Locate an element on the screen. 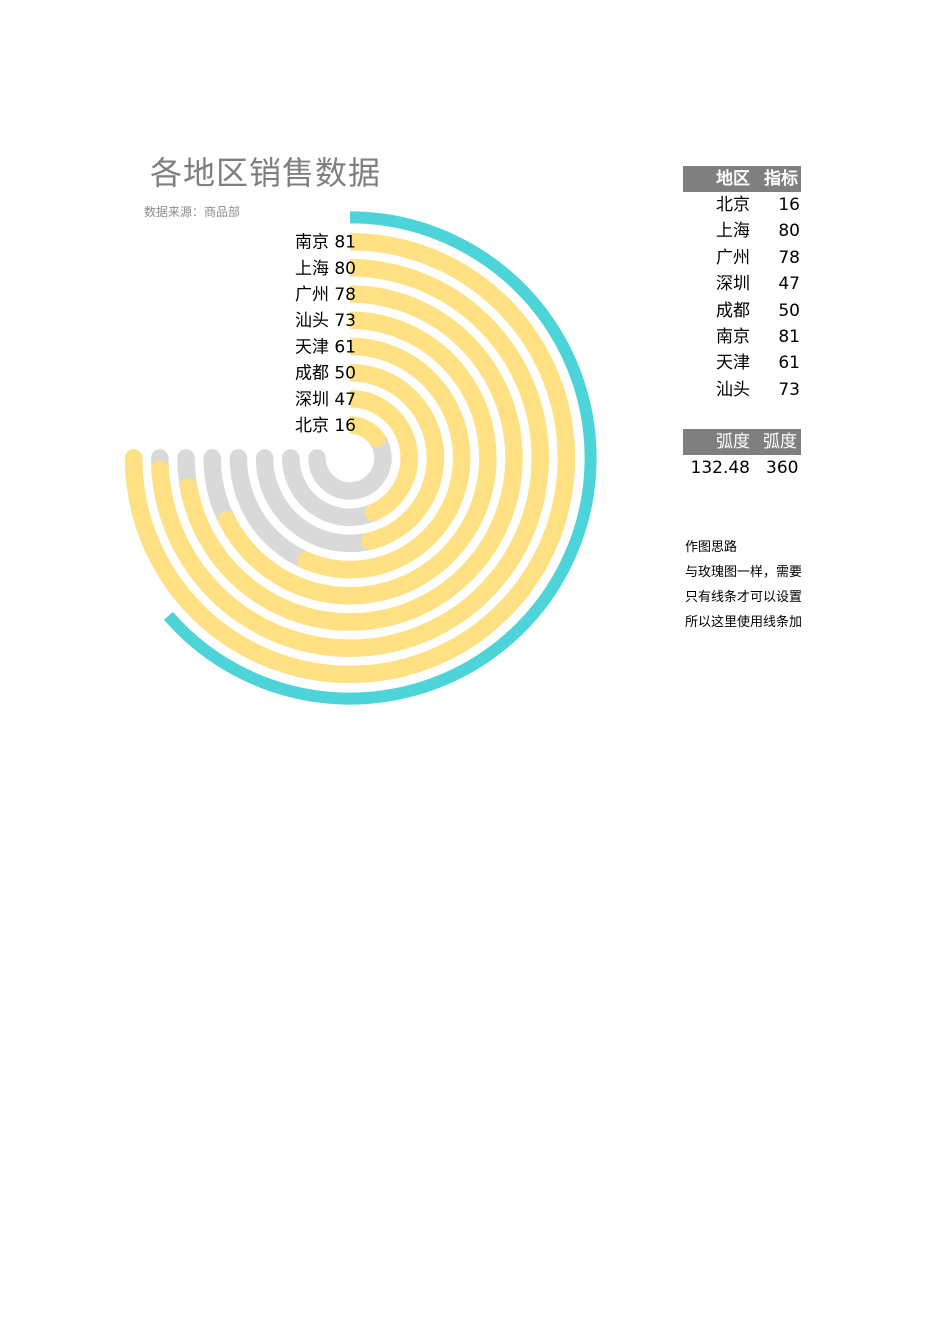 This screenshot has width=950, height=1344. table-row: 广州 78 is located at coordinates (742, 258).